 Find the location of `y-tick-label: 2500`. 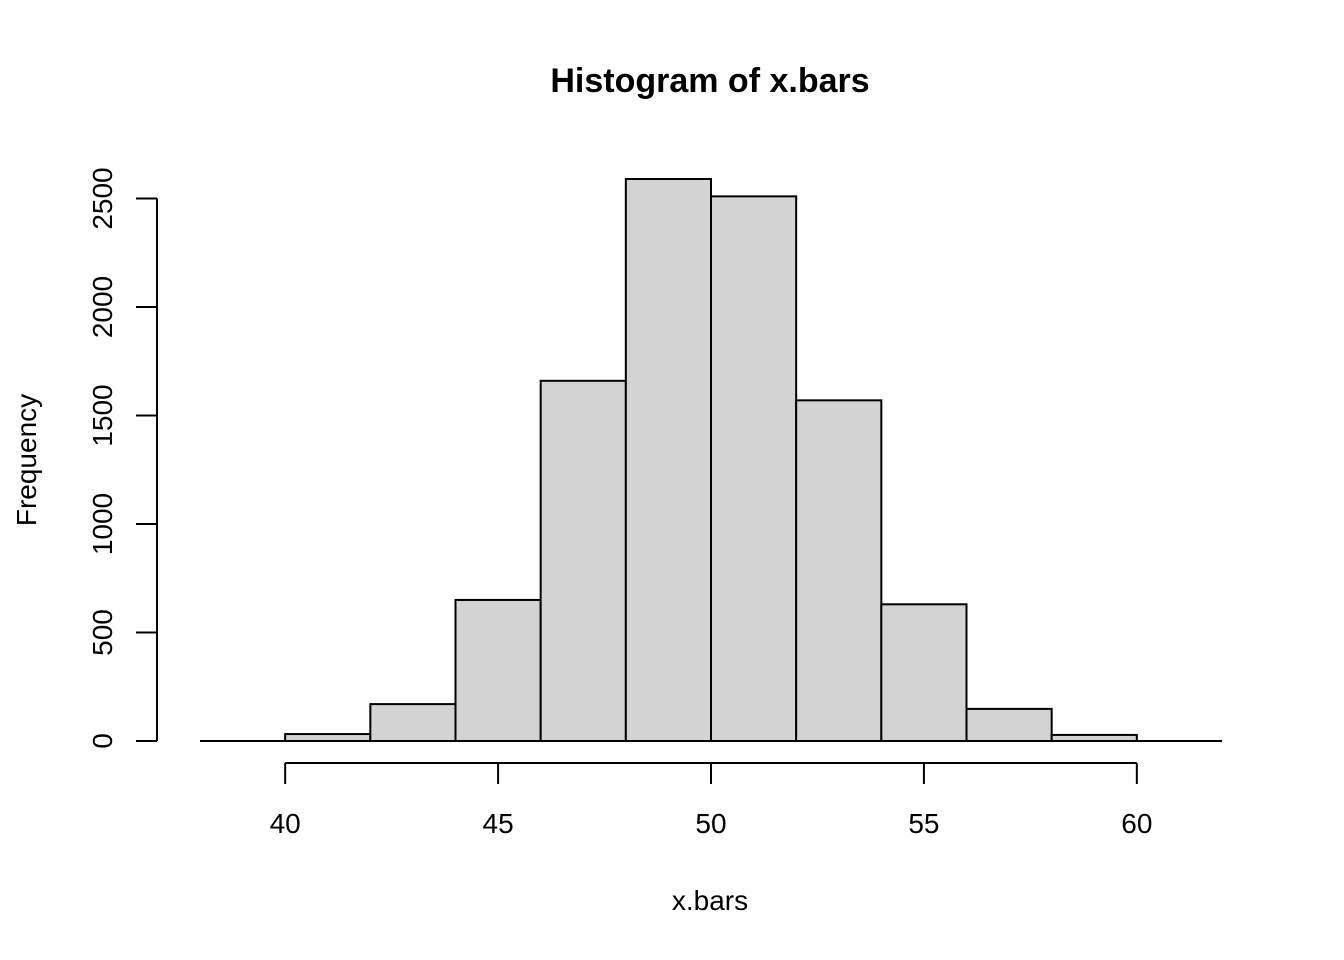

y-tick-label: 2500 is located at coordinates (102, 198).